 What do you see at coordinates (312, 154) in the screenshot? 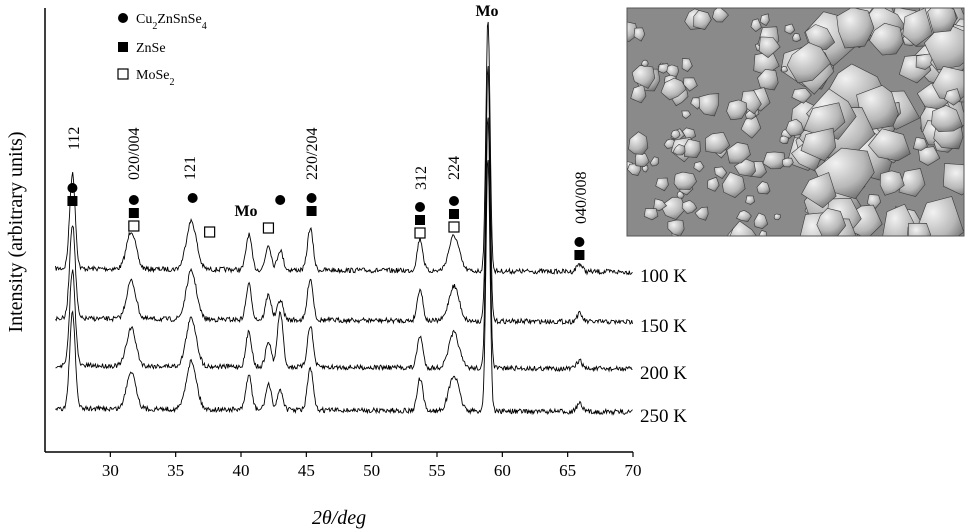
I see `peak-index-label: 220/204` at bounding box center [312, 154].